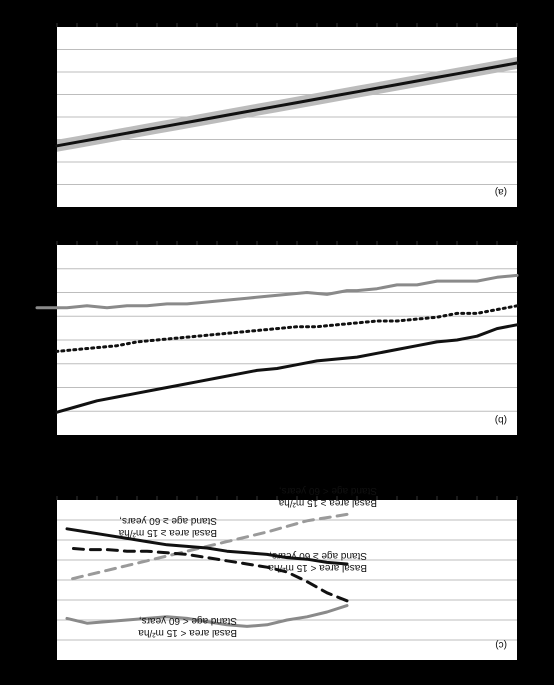 The width and height of the screenshot is (554, 685). What do you see at coordinates (501, 419) in the screenshot?
I see `panel-label: (b)` at bounding box center [501, 419].